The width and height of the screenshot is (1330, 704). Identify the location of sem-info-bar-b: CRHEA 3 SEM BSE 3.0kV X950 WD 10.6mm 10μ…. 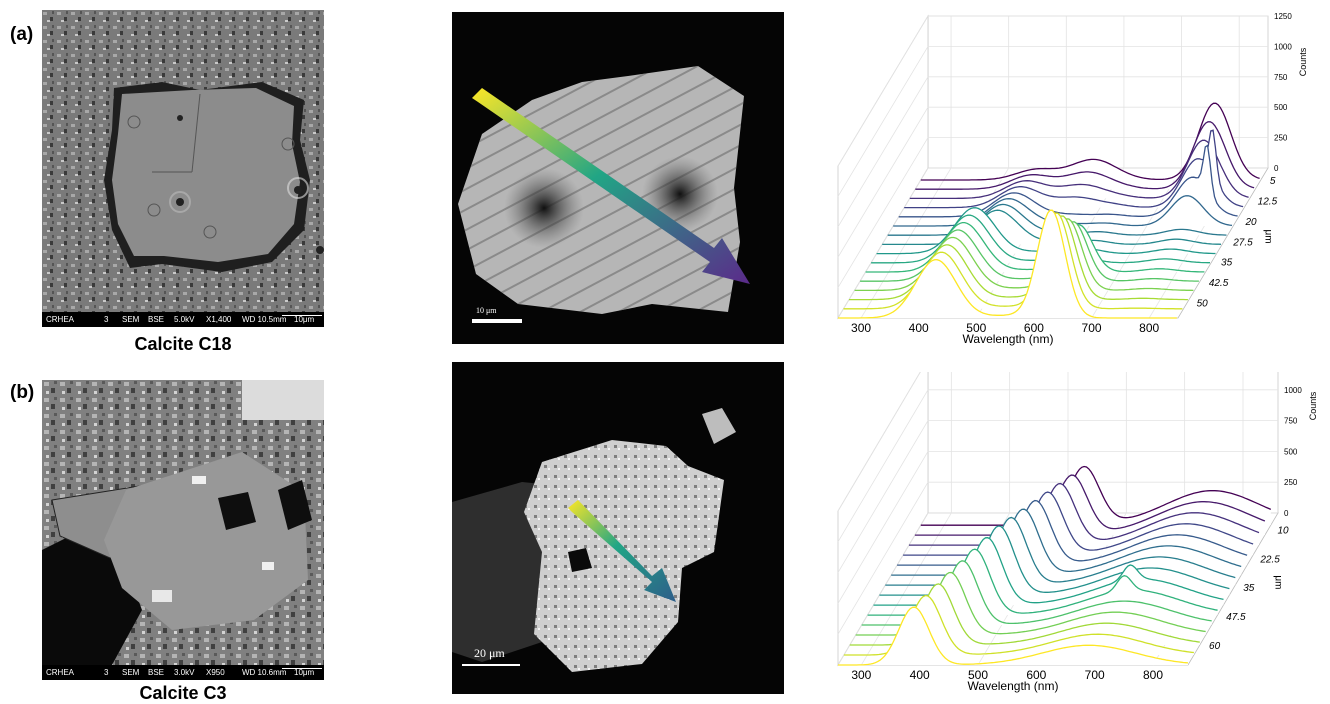
(183, 672).